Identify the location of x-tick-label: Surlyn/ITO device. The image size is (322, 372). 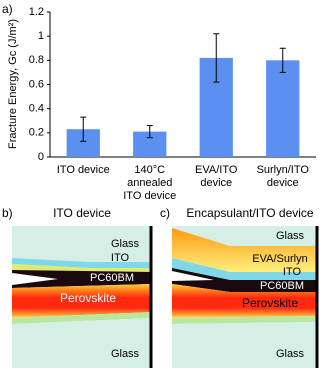
(283, 176).